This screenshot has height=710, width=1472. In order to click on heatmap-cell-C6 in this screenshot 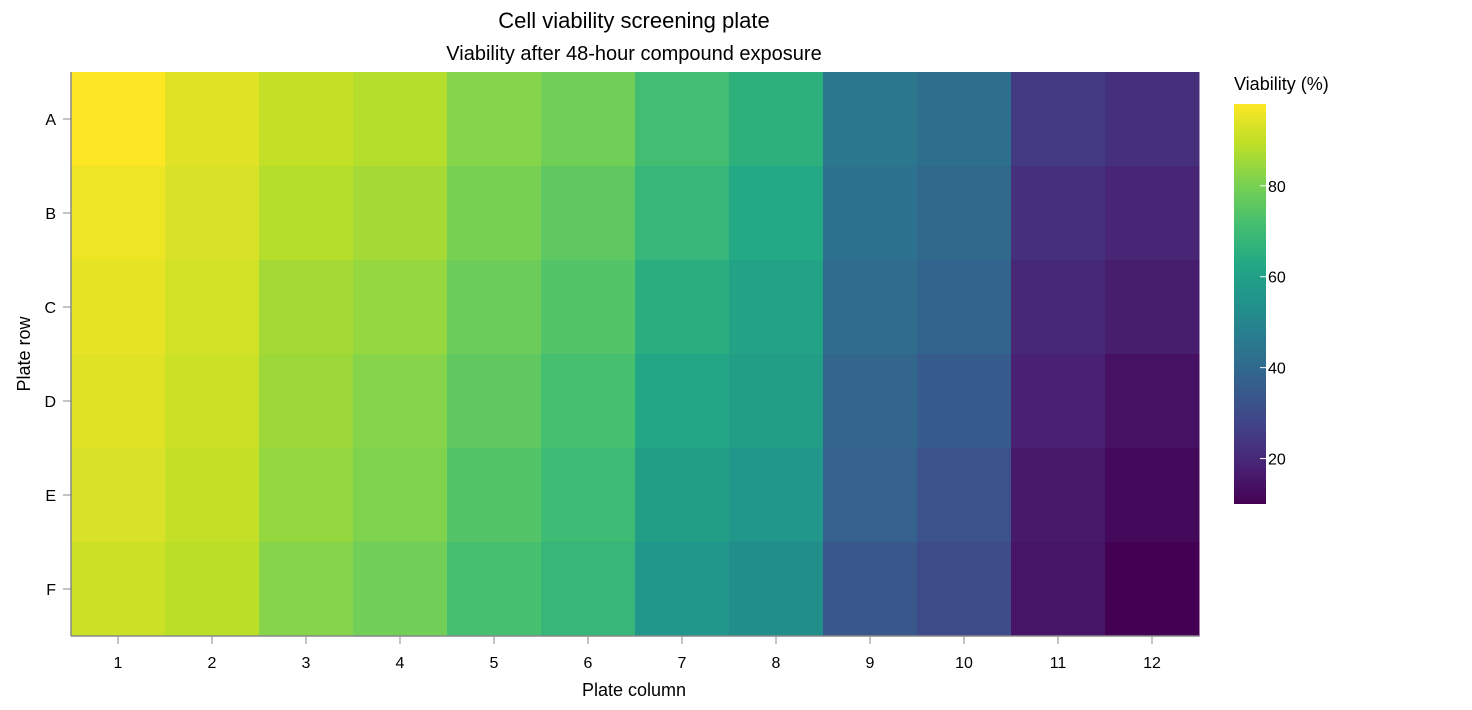, I will do `click(588, 307)`.